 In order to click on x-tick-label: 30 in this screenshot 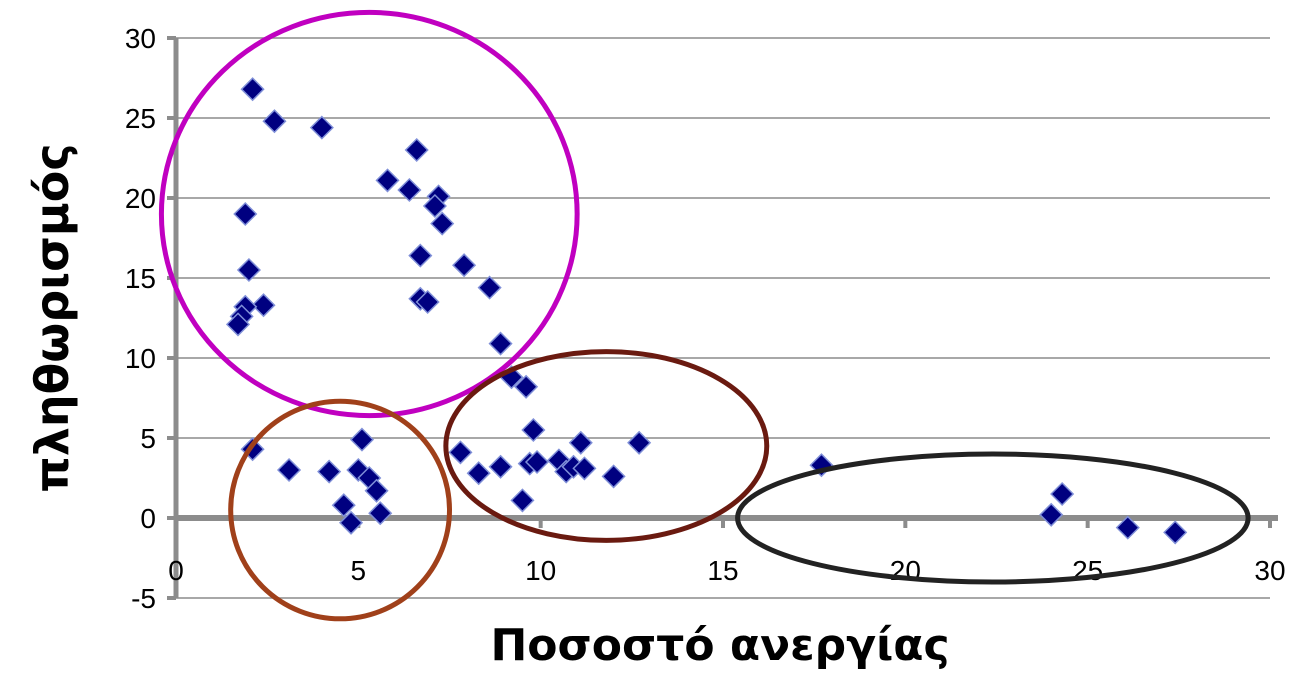, I will do `click(1269, 570)`.